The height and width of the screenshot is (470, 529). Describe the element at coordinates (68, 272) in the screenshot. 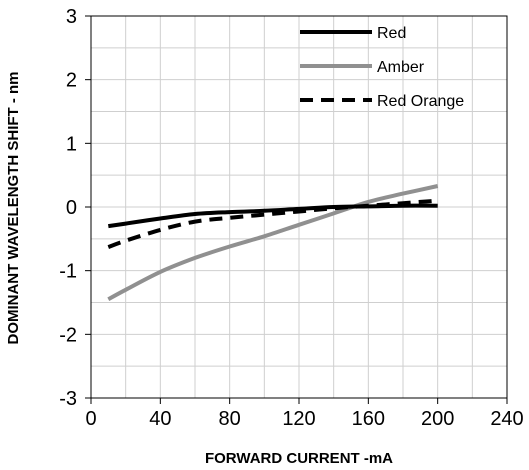

I see `y-tick-label: -1` at that location.